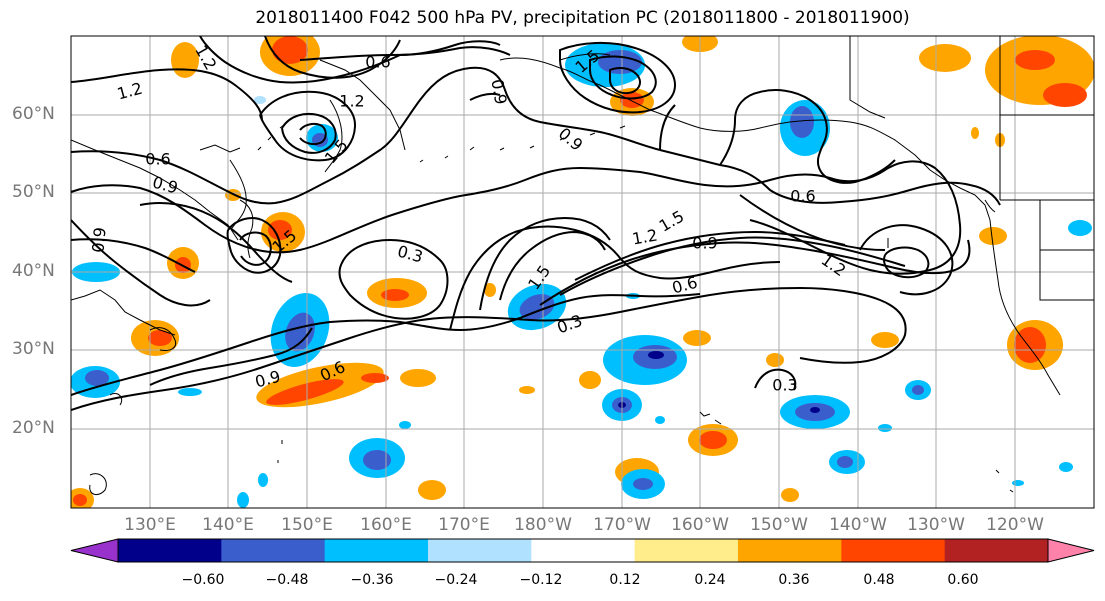  I want to click on lat-label-40n: 40°N, so click(33, 271).